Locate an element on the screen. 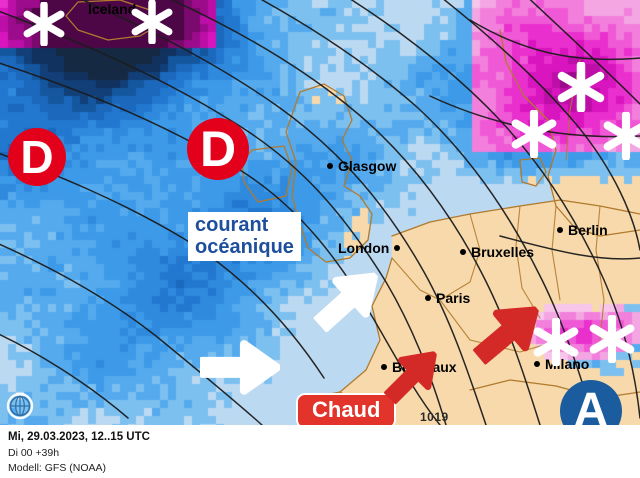 The height and width of the screenshot is (478, 640). low-pressure-marker-1: D is located at coordinates (218, 149).